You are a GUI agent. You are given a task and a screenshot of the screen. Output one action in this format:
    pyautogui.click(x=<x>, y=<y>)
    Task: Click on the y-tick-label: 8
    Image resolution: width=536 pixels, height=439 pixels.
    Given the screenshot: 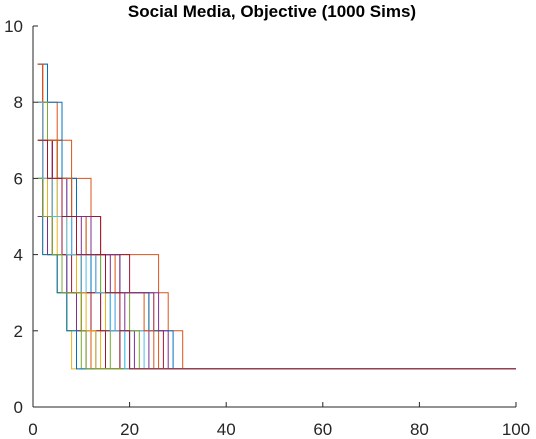 What is the action you would take?
    pyautogui.click(x=18, y=102)
    